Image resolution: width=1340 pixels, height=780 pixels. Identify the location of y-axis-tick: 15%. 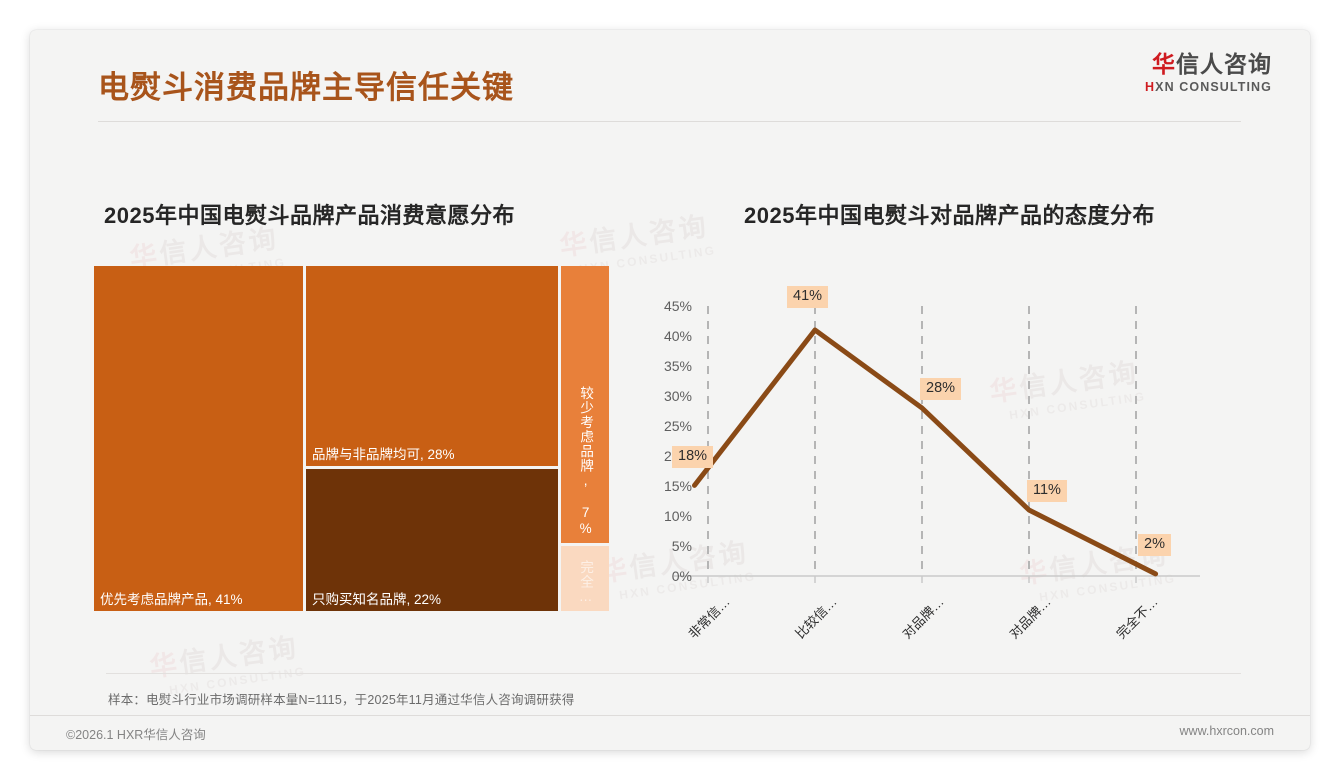
(677, 486).